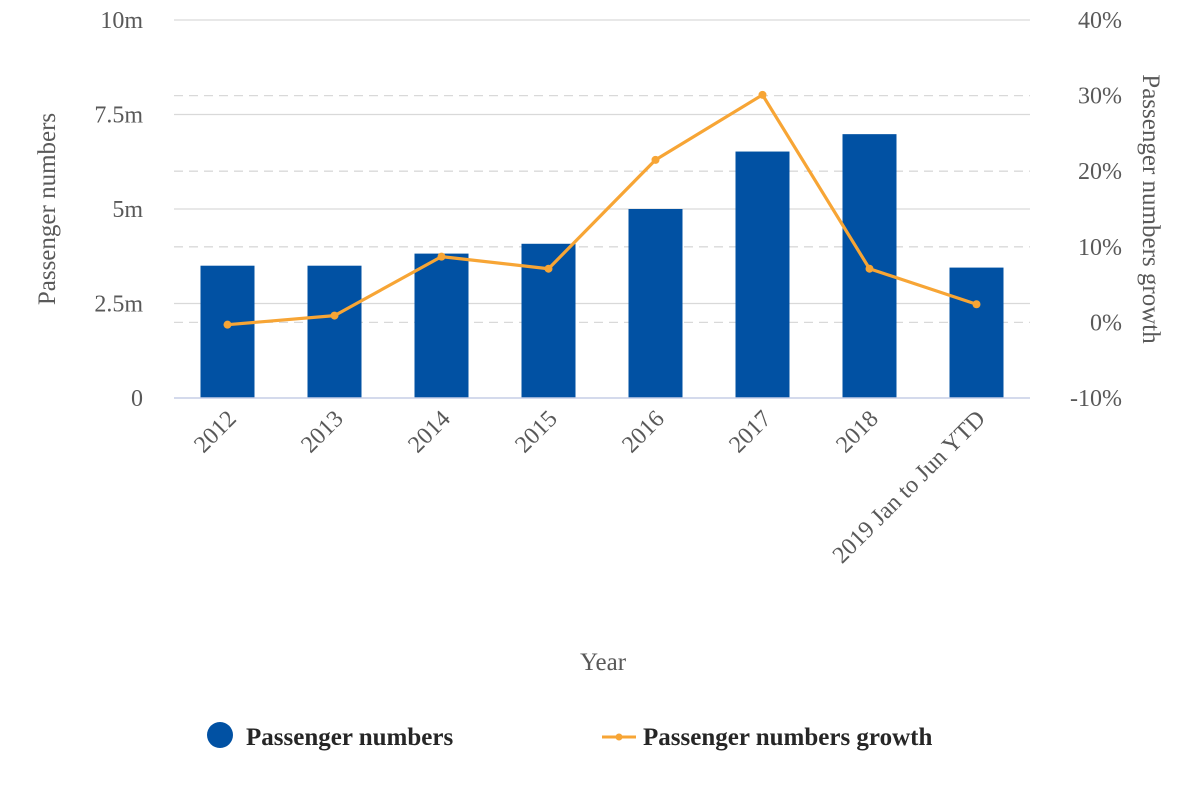 The image size is (1200, 805). I want to click on legend-swatch-passenger-numbers, so click(220, 735).